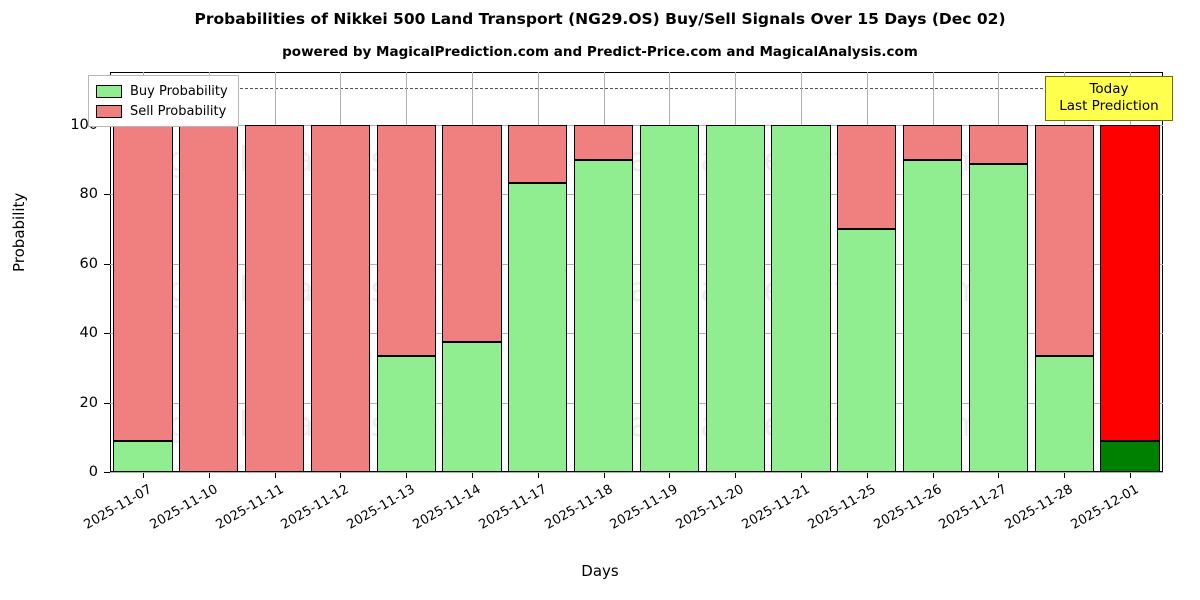  Describe the element at coordinates (1109, 89) in the screenshot. I see `today-label-line1: Today` at that location.